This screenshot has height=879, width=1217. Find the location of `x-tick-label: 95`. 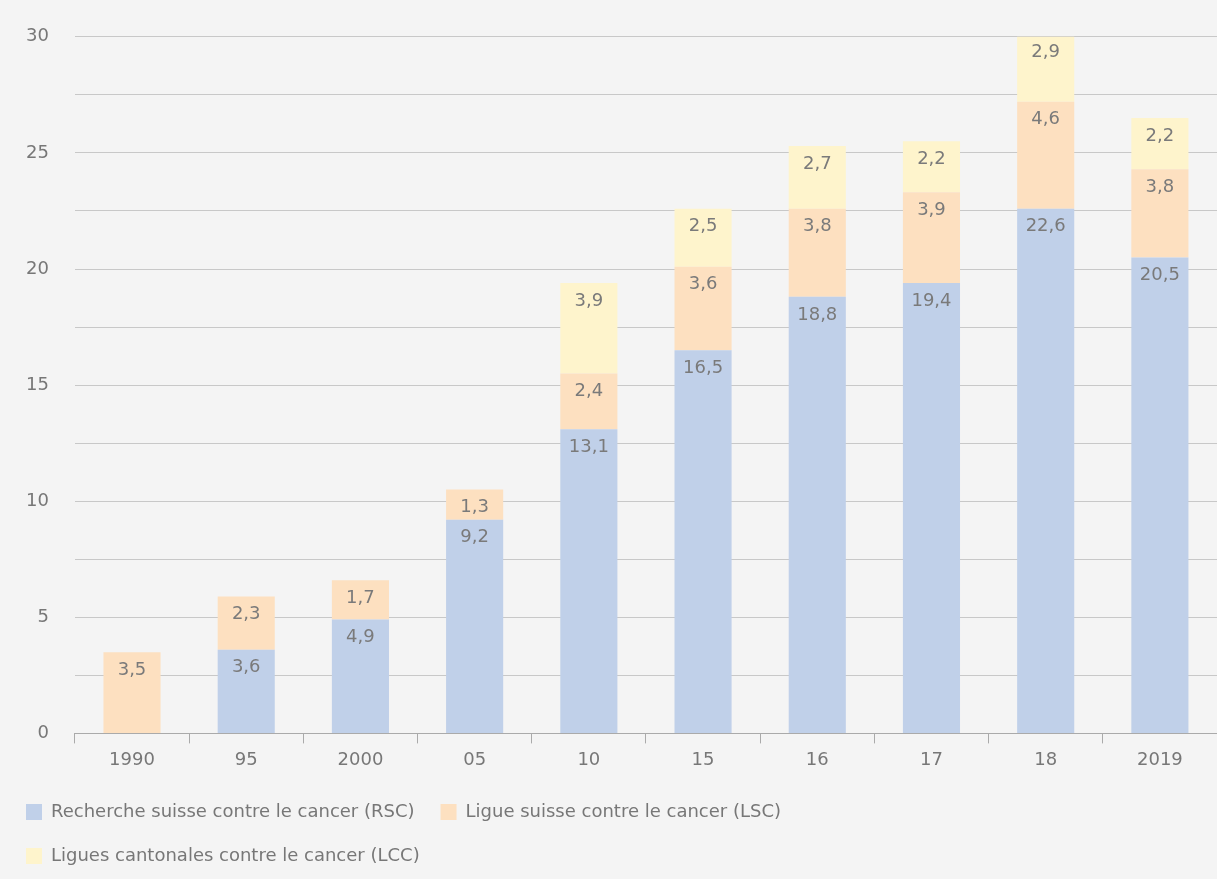

x-tick-label: 95 is located at coordinates (246, 758).